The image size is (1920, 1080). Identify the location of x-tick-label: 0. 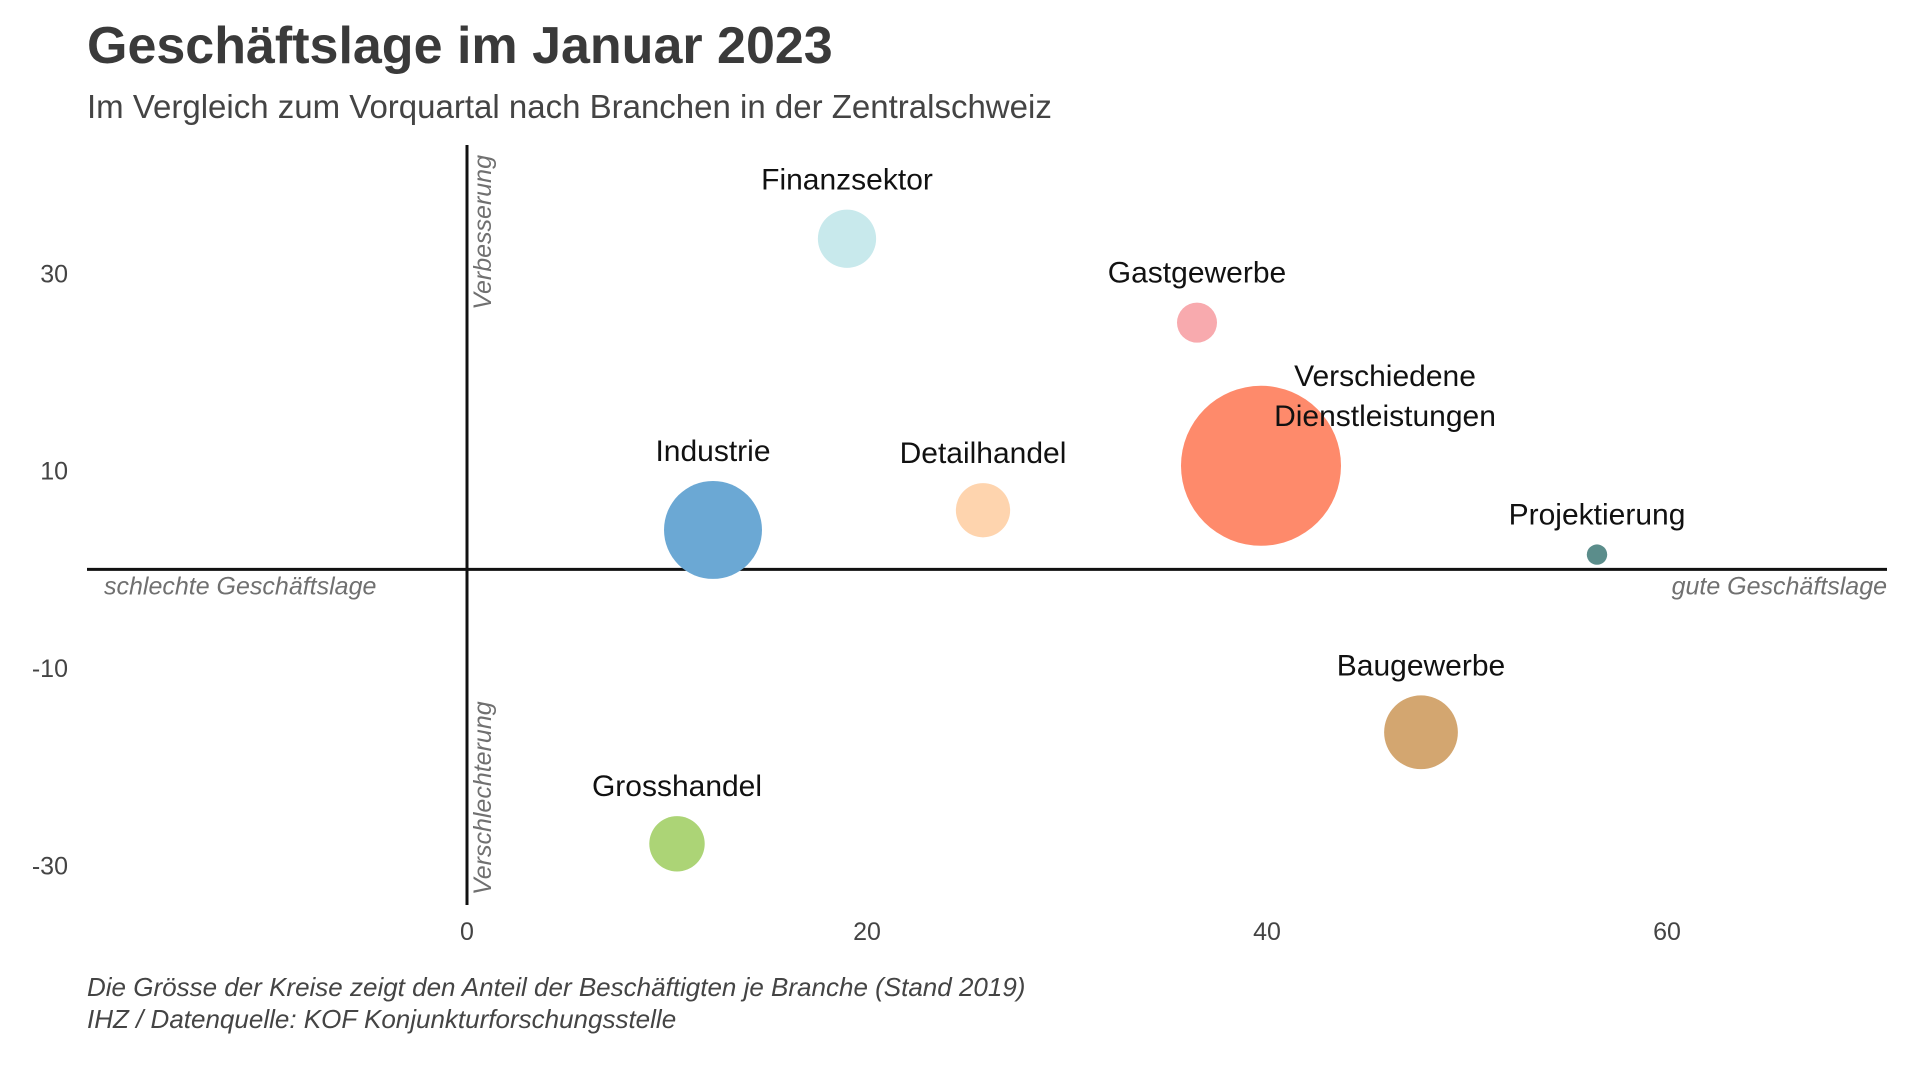
(467, 932).